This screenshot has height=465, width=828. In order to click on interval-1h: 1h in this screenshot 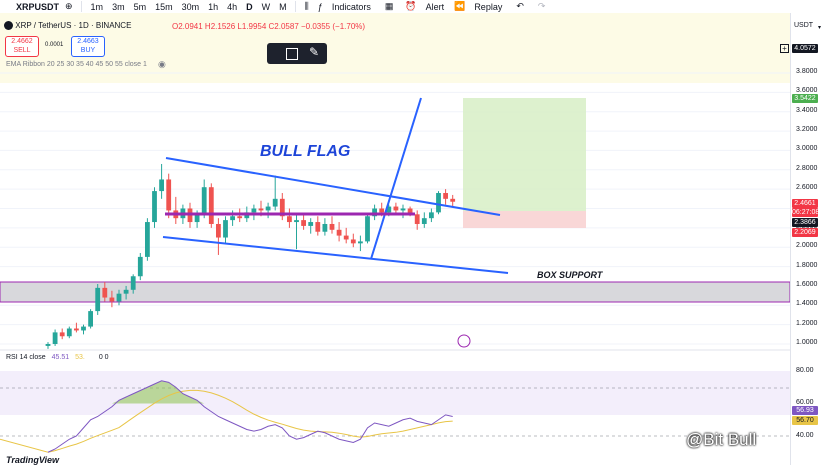, I will do `click(213, 6)`.